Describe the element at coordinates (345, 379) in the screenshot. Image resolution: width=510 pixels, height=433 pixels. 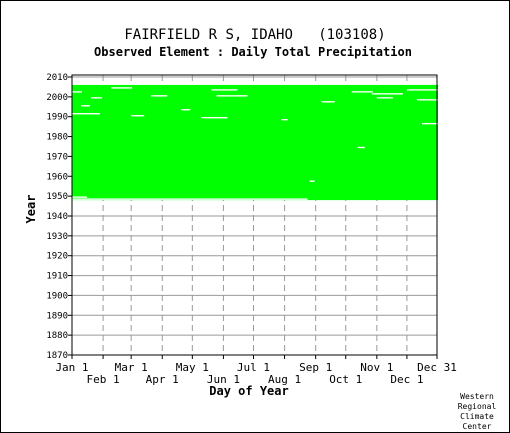
I see `xtick-label-oct-1: Oct 1` at that location.